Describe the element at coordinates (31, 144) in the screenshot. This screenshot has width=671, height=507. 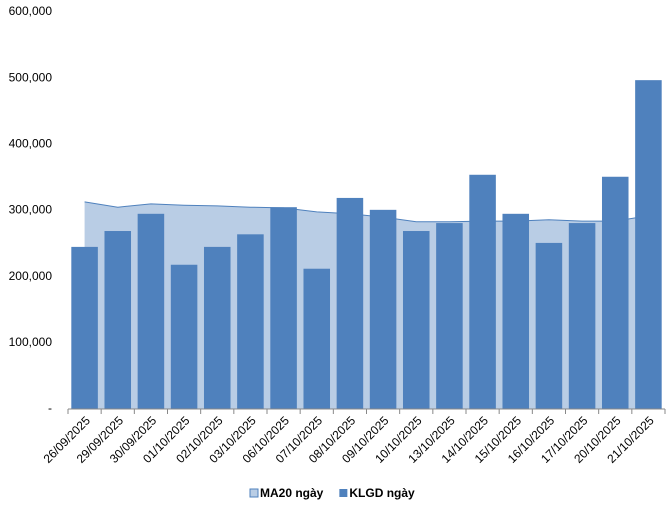
I see `y-tick-label: 400,000` at that location.